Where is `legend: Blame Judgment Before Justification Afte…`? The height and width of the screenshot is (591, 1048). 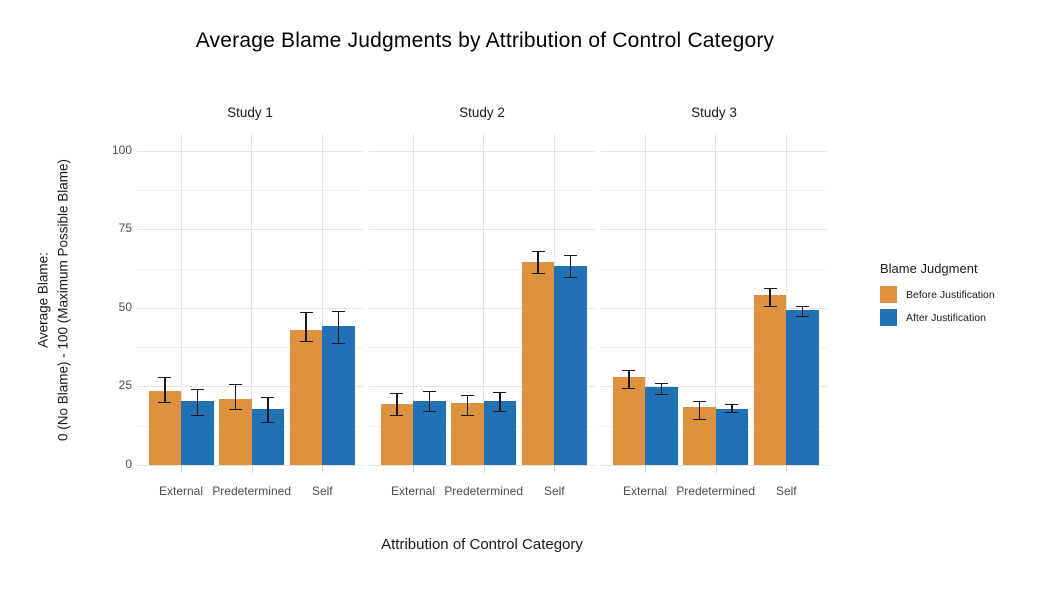
legend: Blame Judgment Before Justification Afte… is located at coordinates (962, 296).